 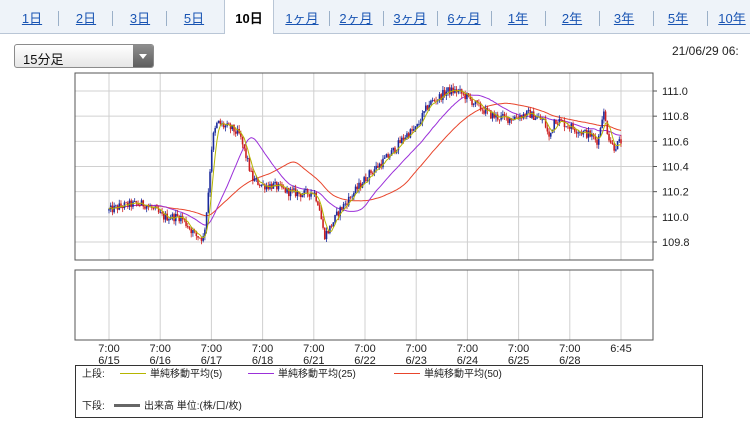 I want to click on y-tick-label: 110.2, so click(x=675, y=193).